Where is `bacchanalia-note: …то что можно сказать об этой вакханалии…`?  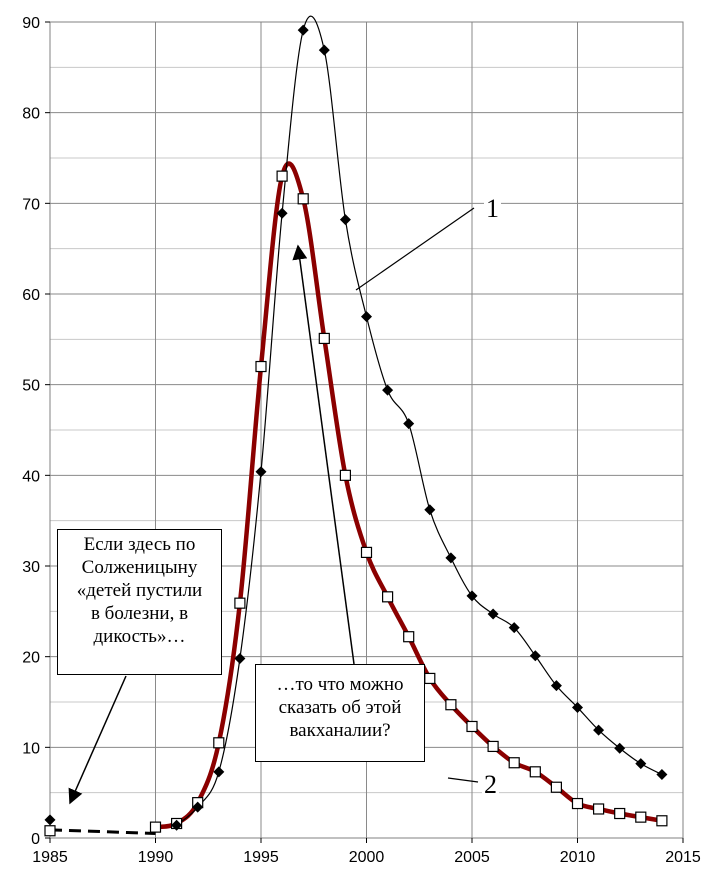 bacchanalia-note: …то что можно сказать об этой вакханалии… is located at coordinates (340, 713).